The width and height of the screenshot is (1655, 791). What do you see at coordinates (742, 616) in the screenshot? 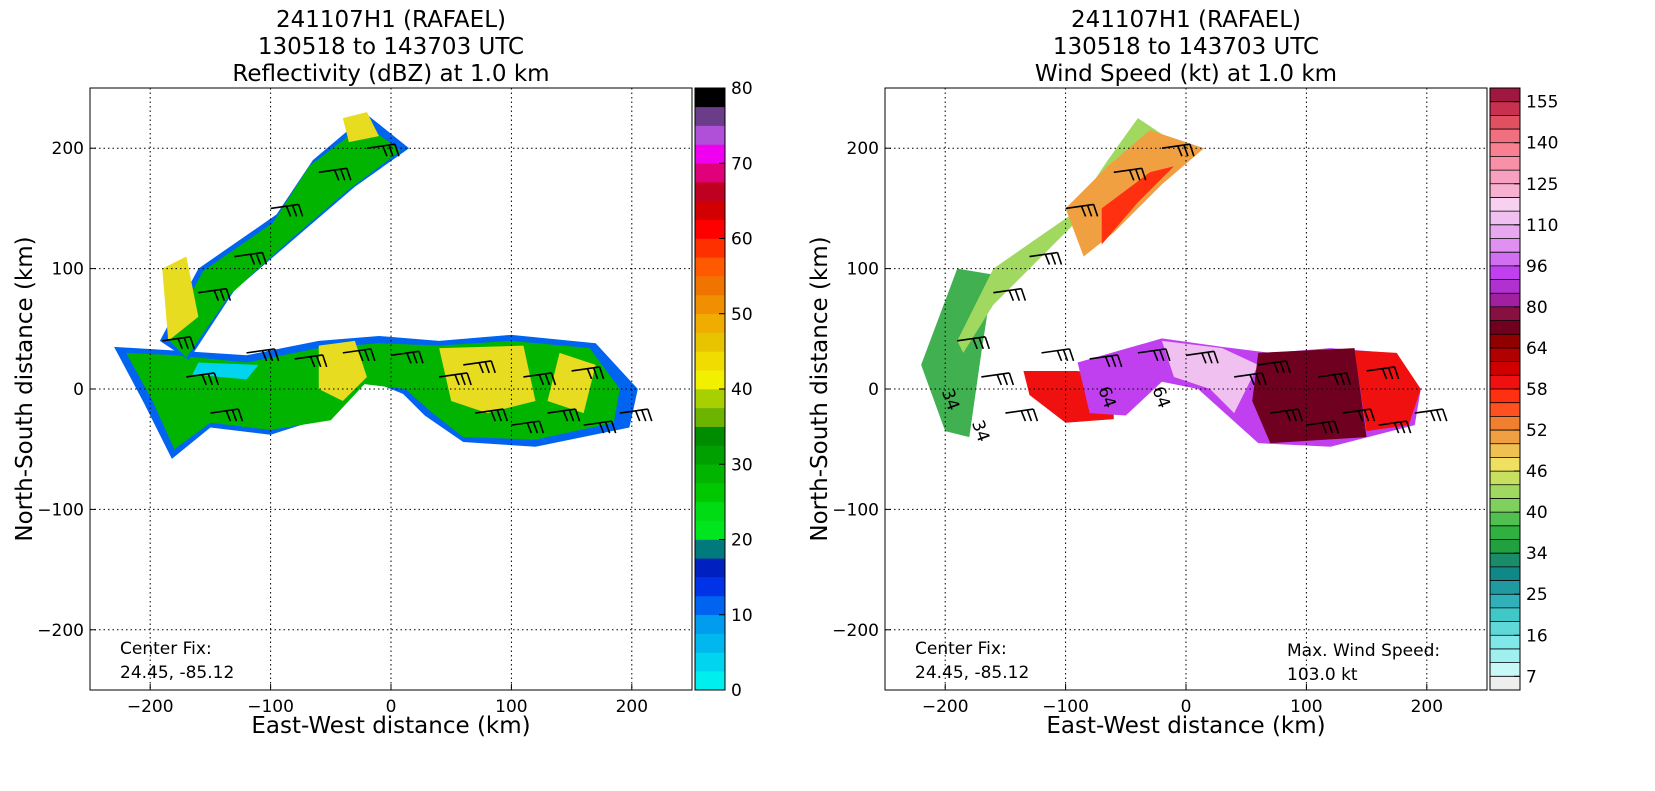
I see `colorbar-tick-label: 10` at bounding box center [742, 616].